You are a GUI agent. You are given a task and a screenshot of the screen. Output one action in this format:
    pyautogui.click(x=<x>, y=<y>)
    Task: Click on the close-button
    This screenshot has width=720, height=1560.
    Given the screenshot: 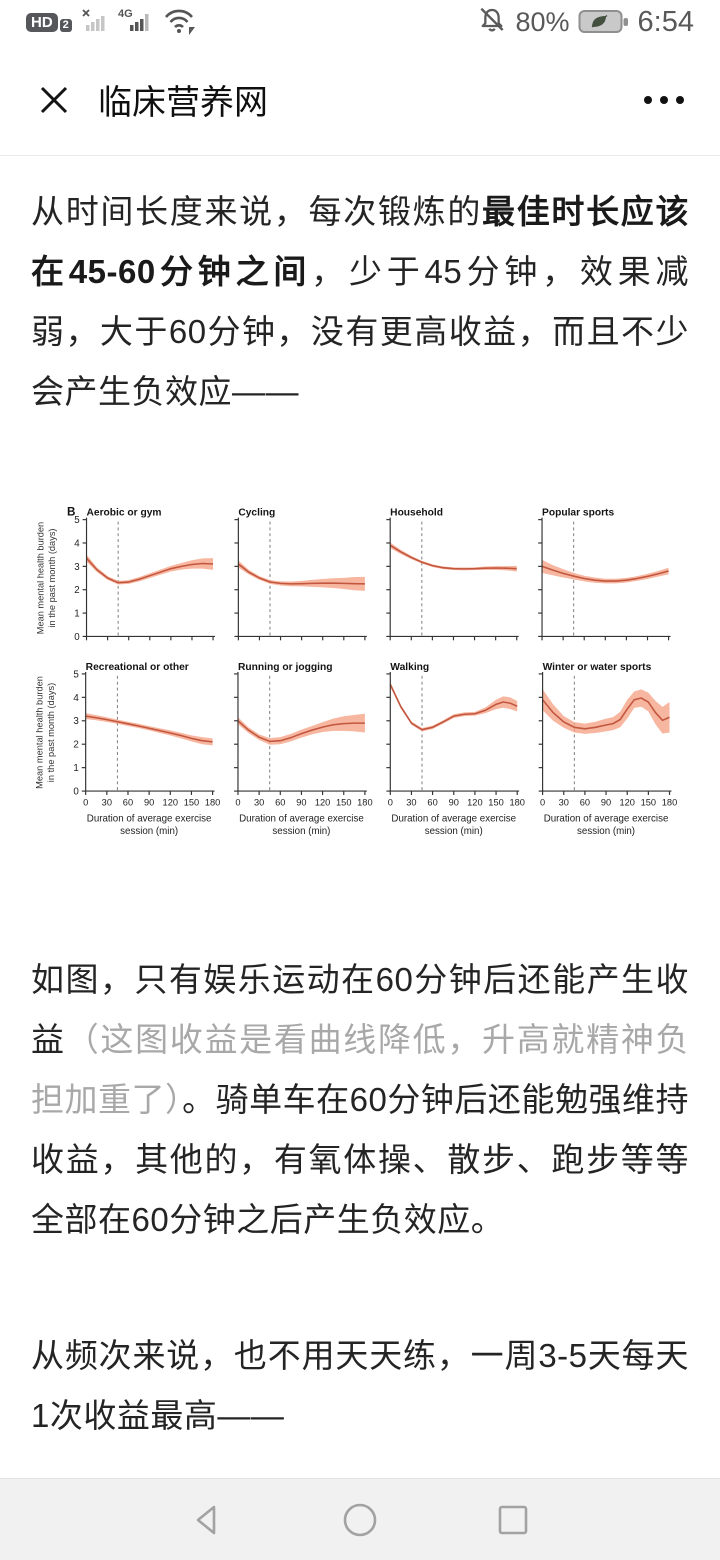 What is the action you would take?
    pyautogui.click(x=54, y=100)
    